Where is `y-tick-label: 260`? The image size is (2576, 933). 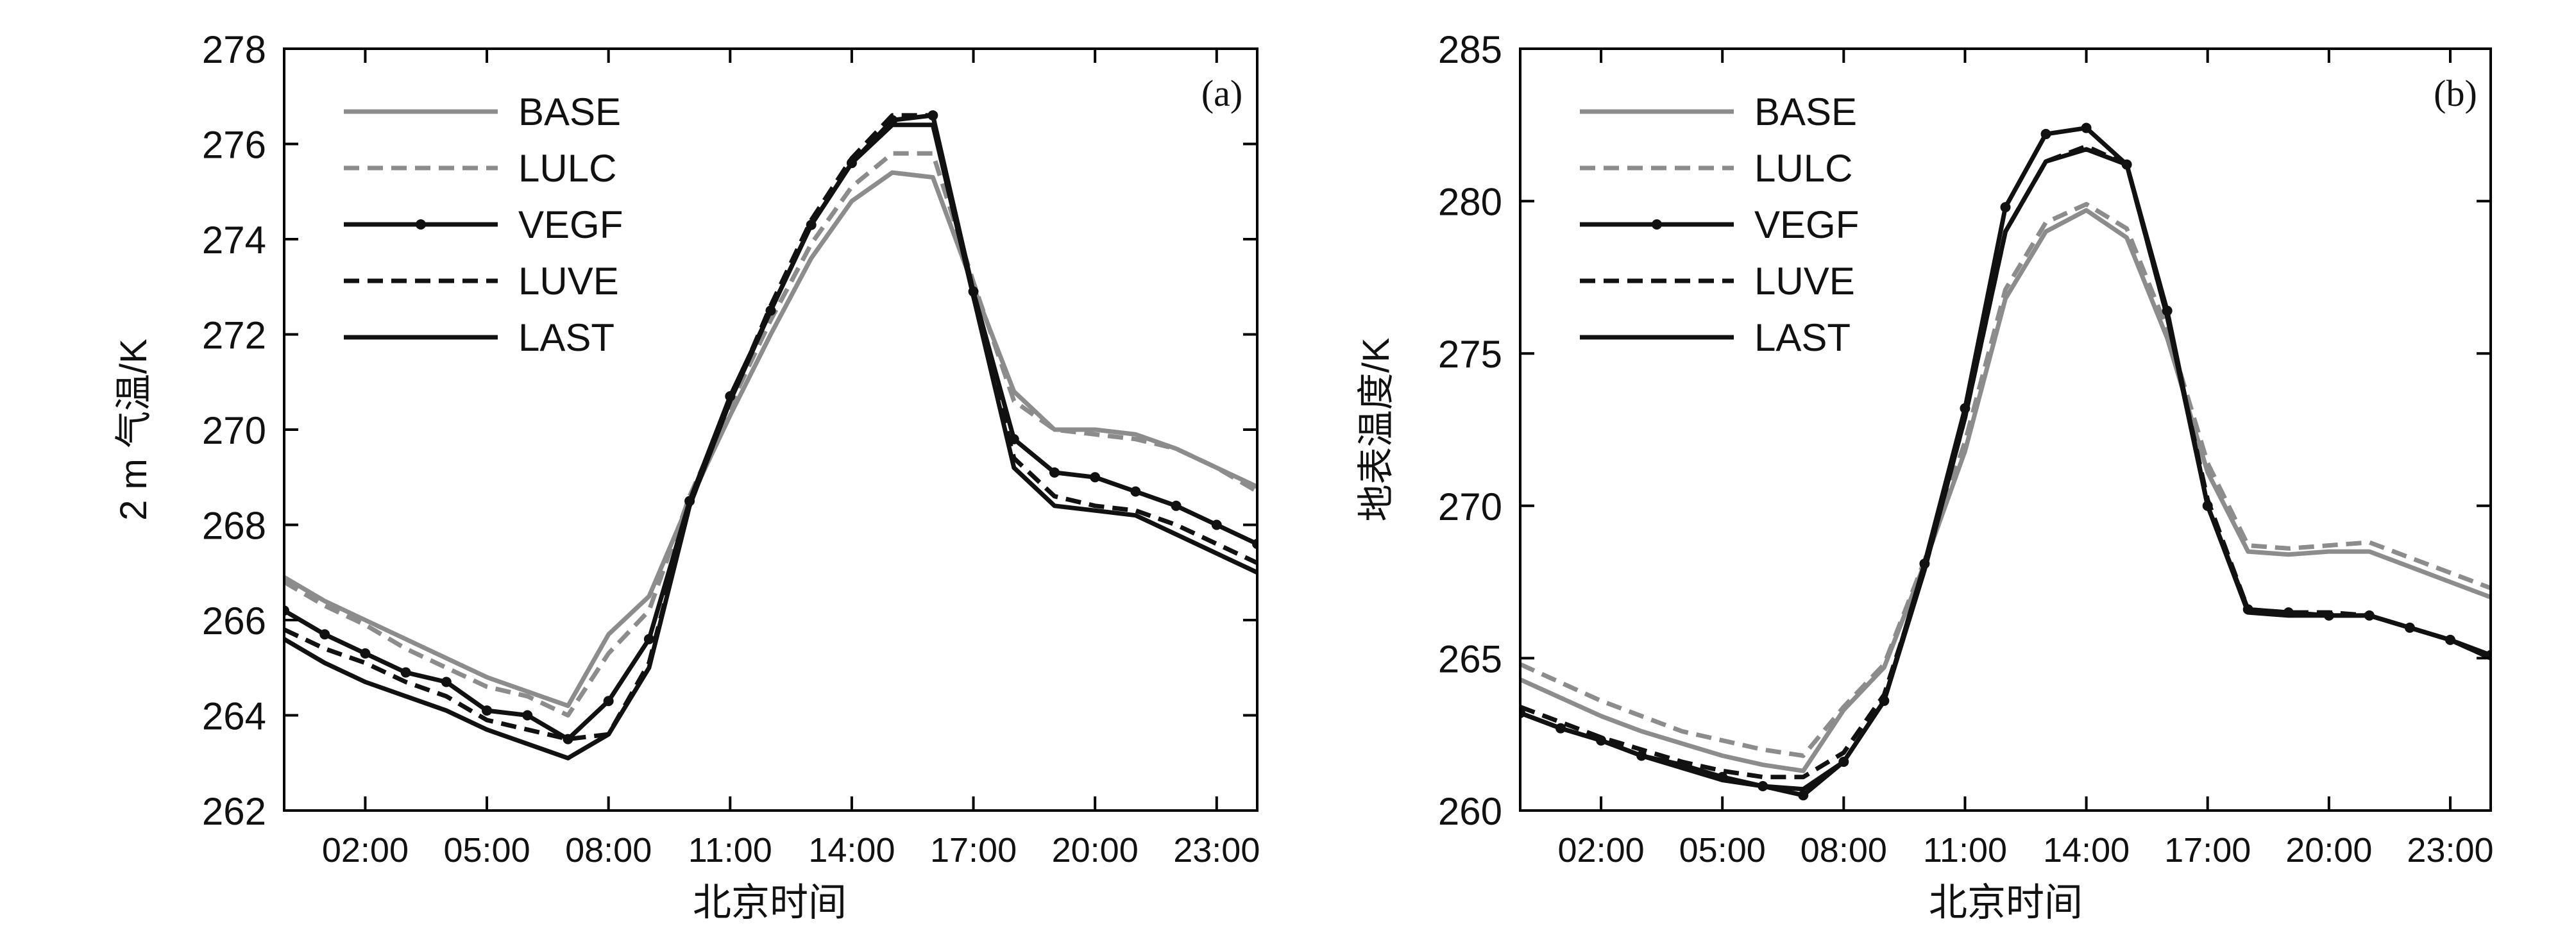 y-tick-label: 260 is located at coordinates (1470, 811).